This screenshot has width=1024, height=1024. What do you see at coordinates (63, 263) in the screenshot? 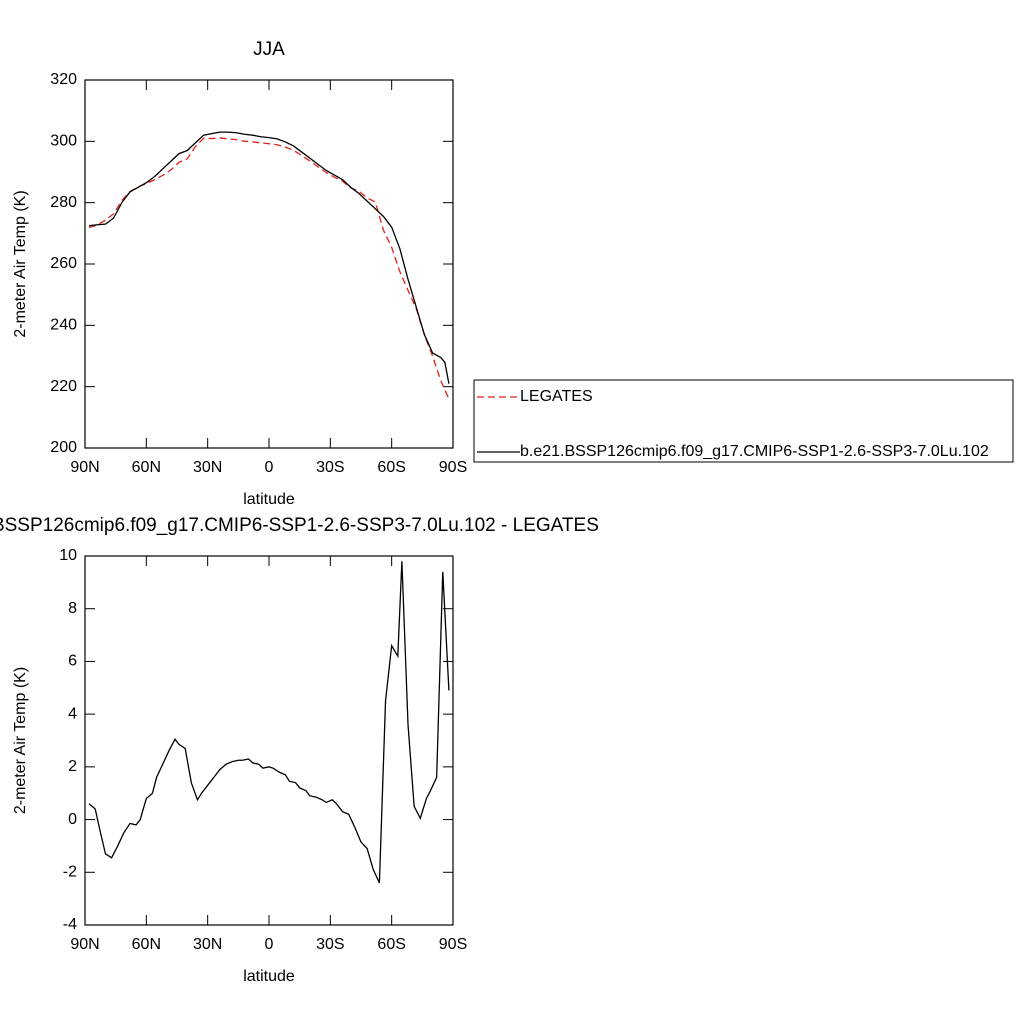
I see `y-tick-label: 260` at bounding box center [63, 263].